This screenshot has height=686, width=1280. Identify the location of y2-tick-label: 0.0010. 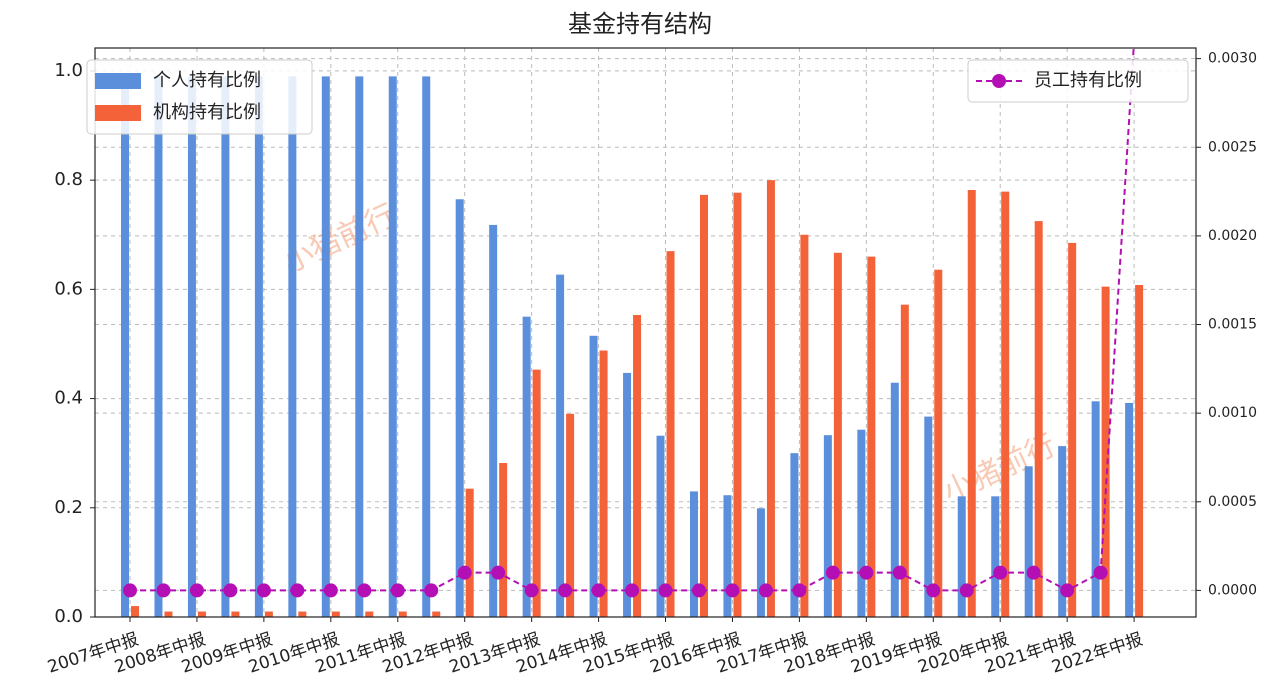
(1232, 413).